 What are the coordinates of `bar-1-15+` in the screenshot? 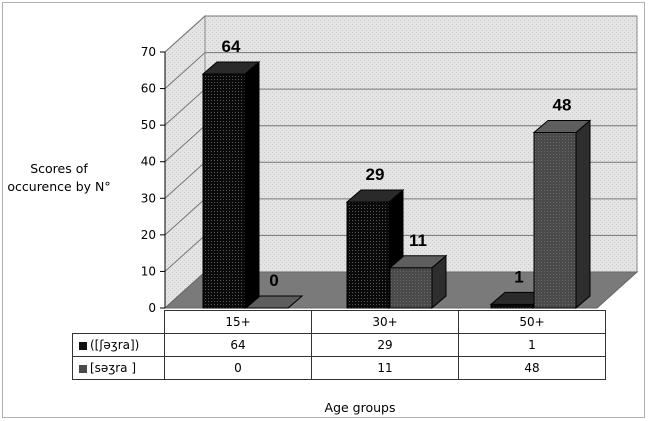 It's located at (224, 191).